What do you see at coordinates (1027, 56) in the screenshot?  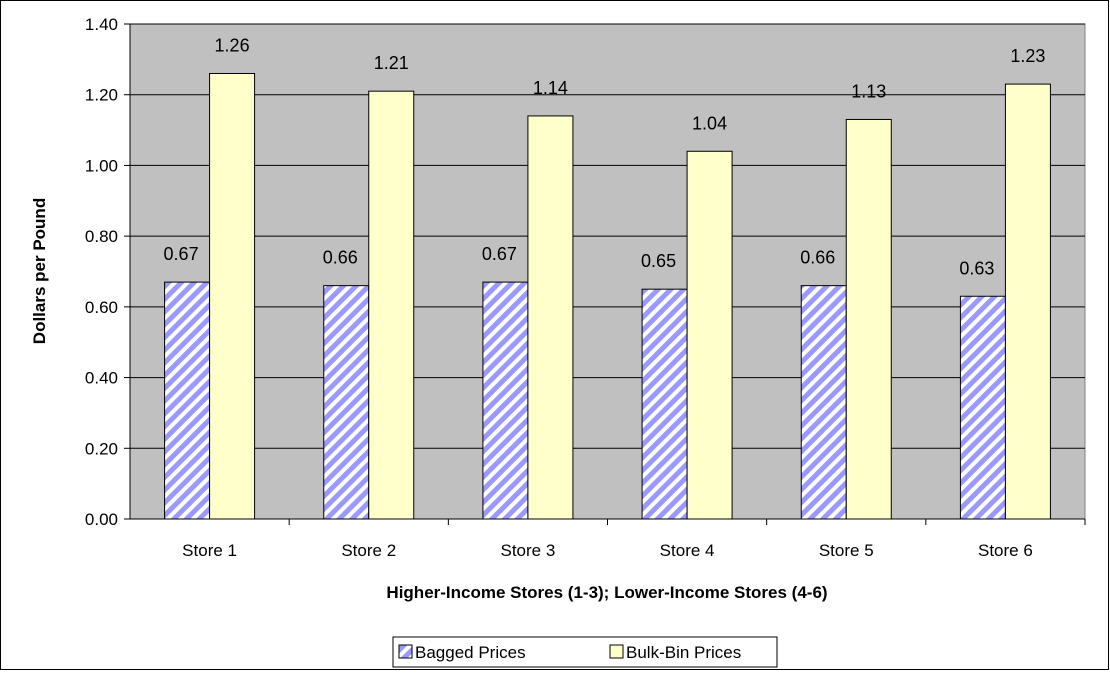 I see `data-label-bulk: 1.23` at bounding box center [1027, 56].